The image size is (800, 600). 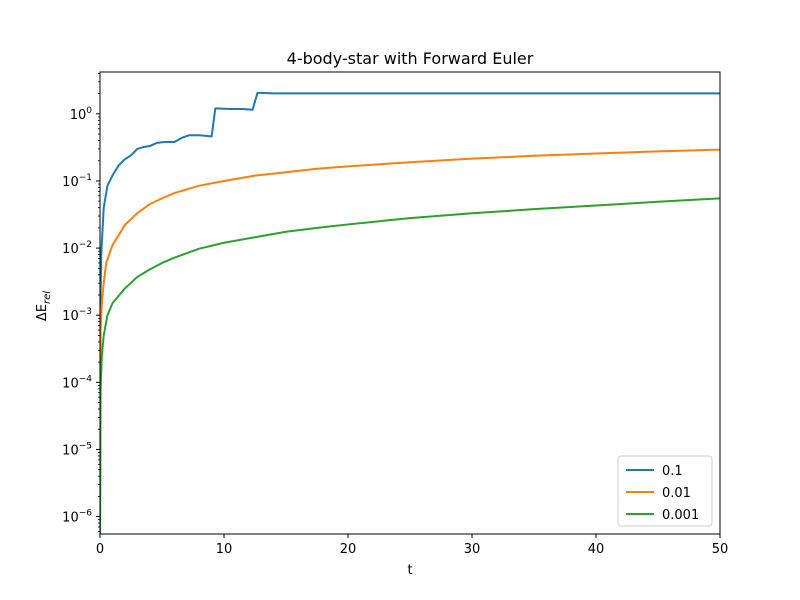 What do you see at coordinates (77, 315) in the screenshot?
I see `y-tick-label: 10⁻³` at bounding box center [77, 315].